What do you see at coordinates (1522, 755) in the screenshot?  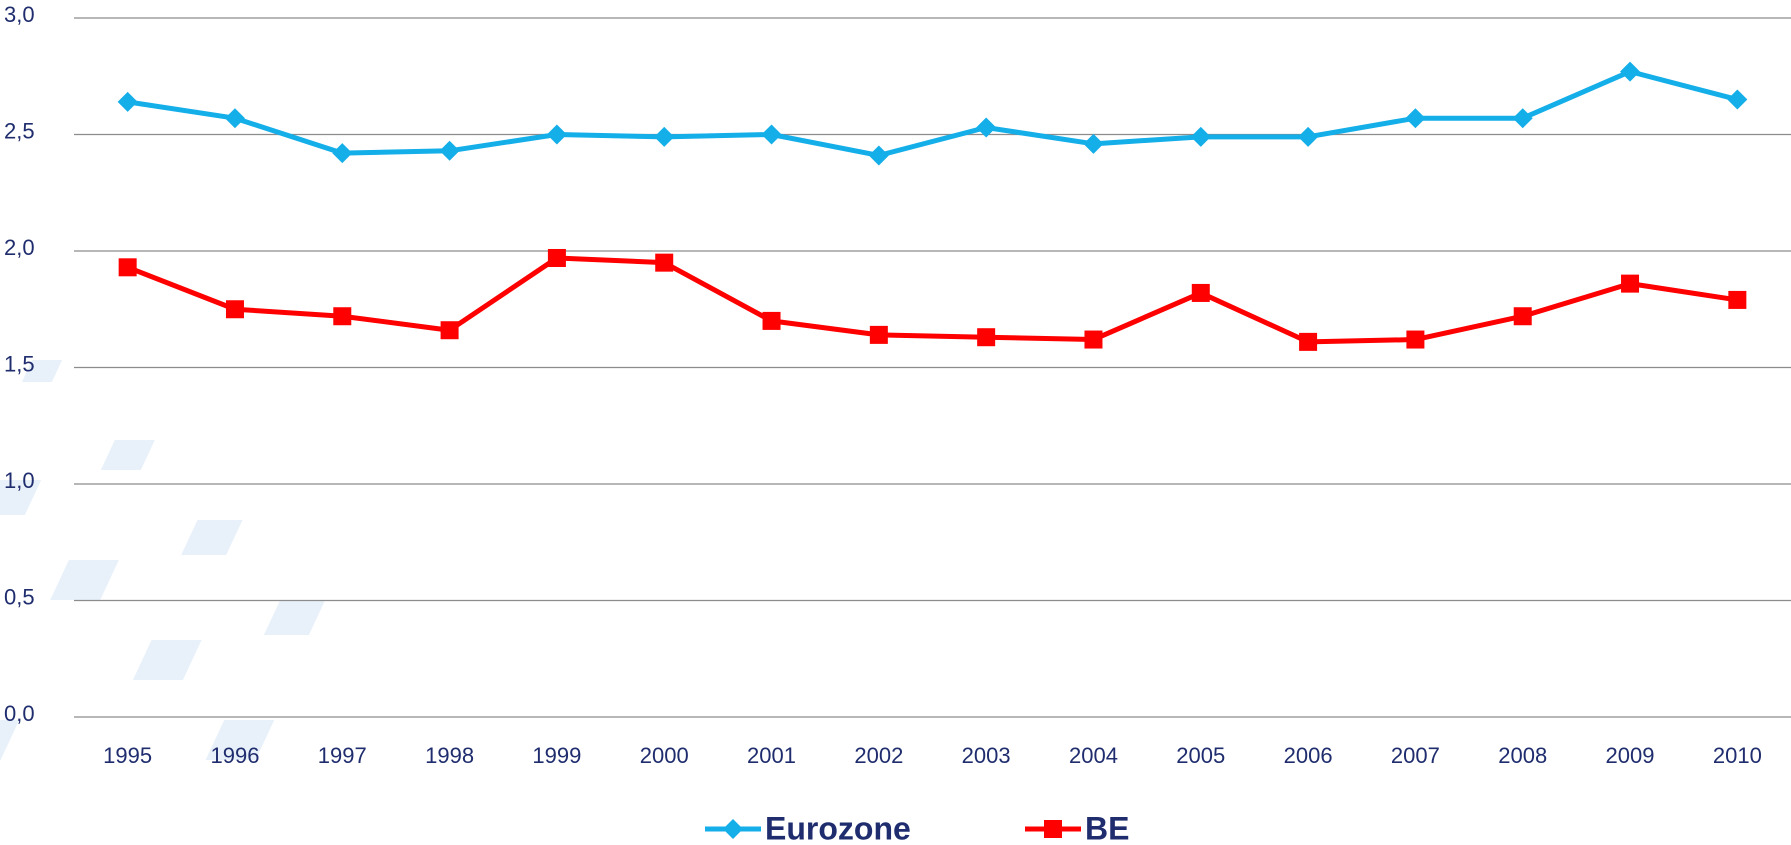 I see `x-tick-label: 2008` at bounding box center [1522, 755].